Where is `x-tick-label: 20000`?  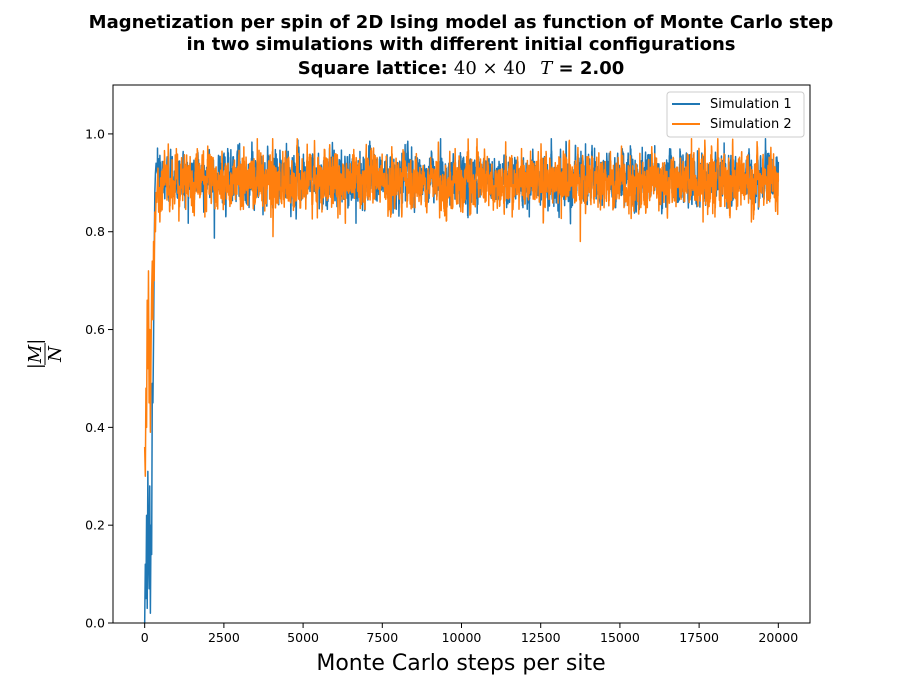 x-tick-label: 20000 is located at coordinates (778, 637).